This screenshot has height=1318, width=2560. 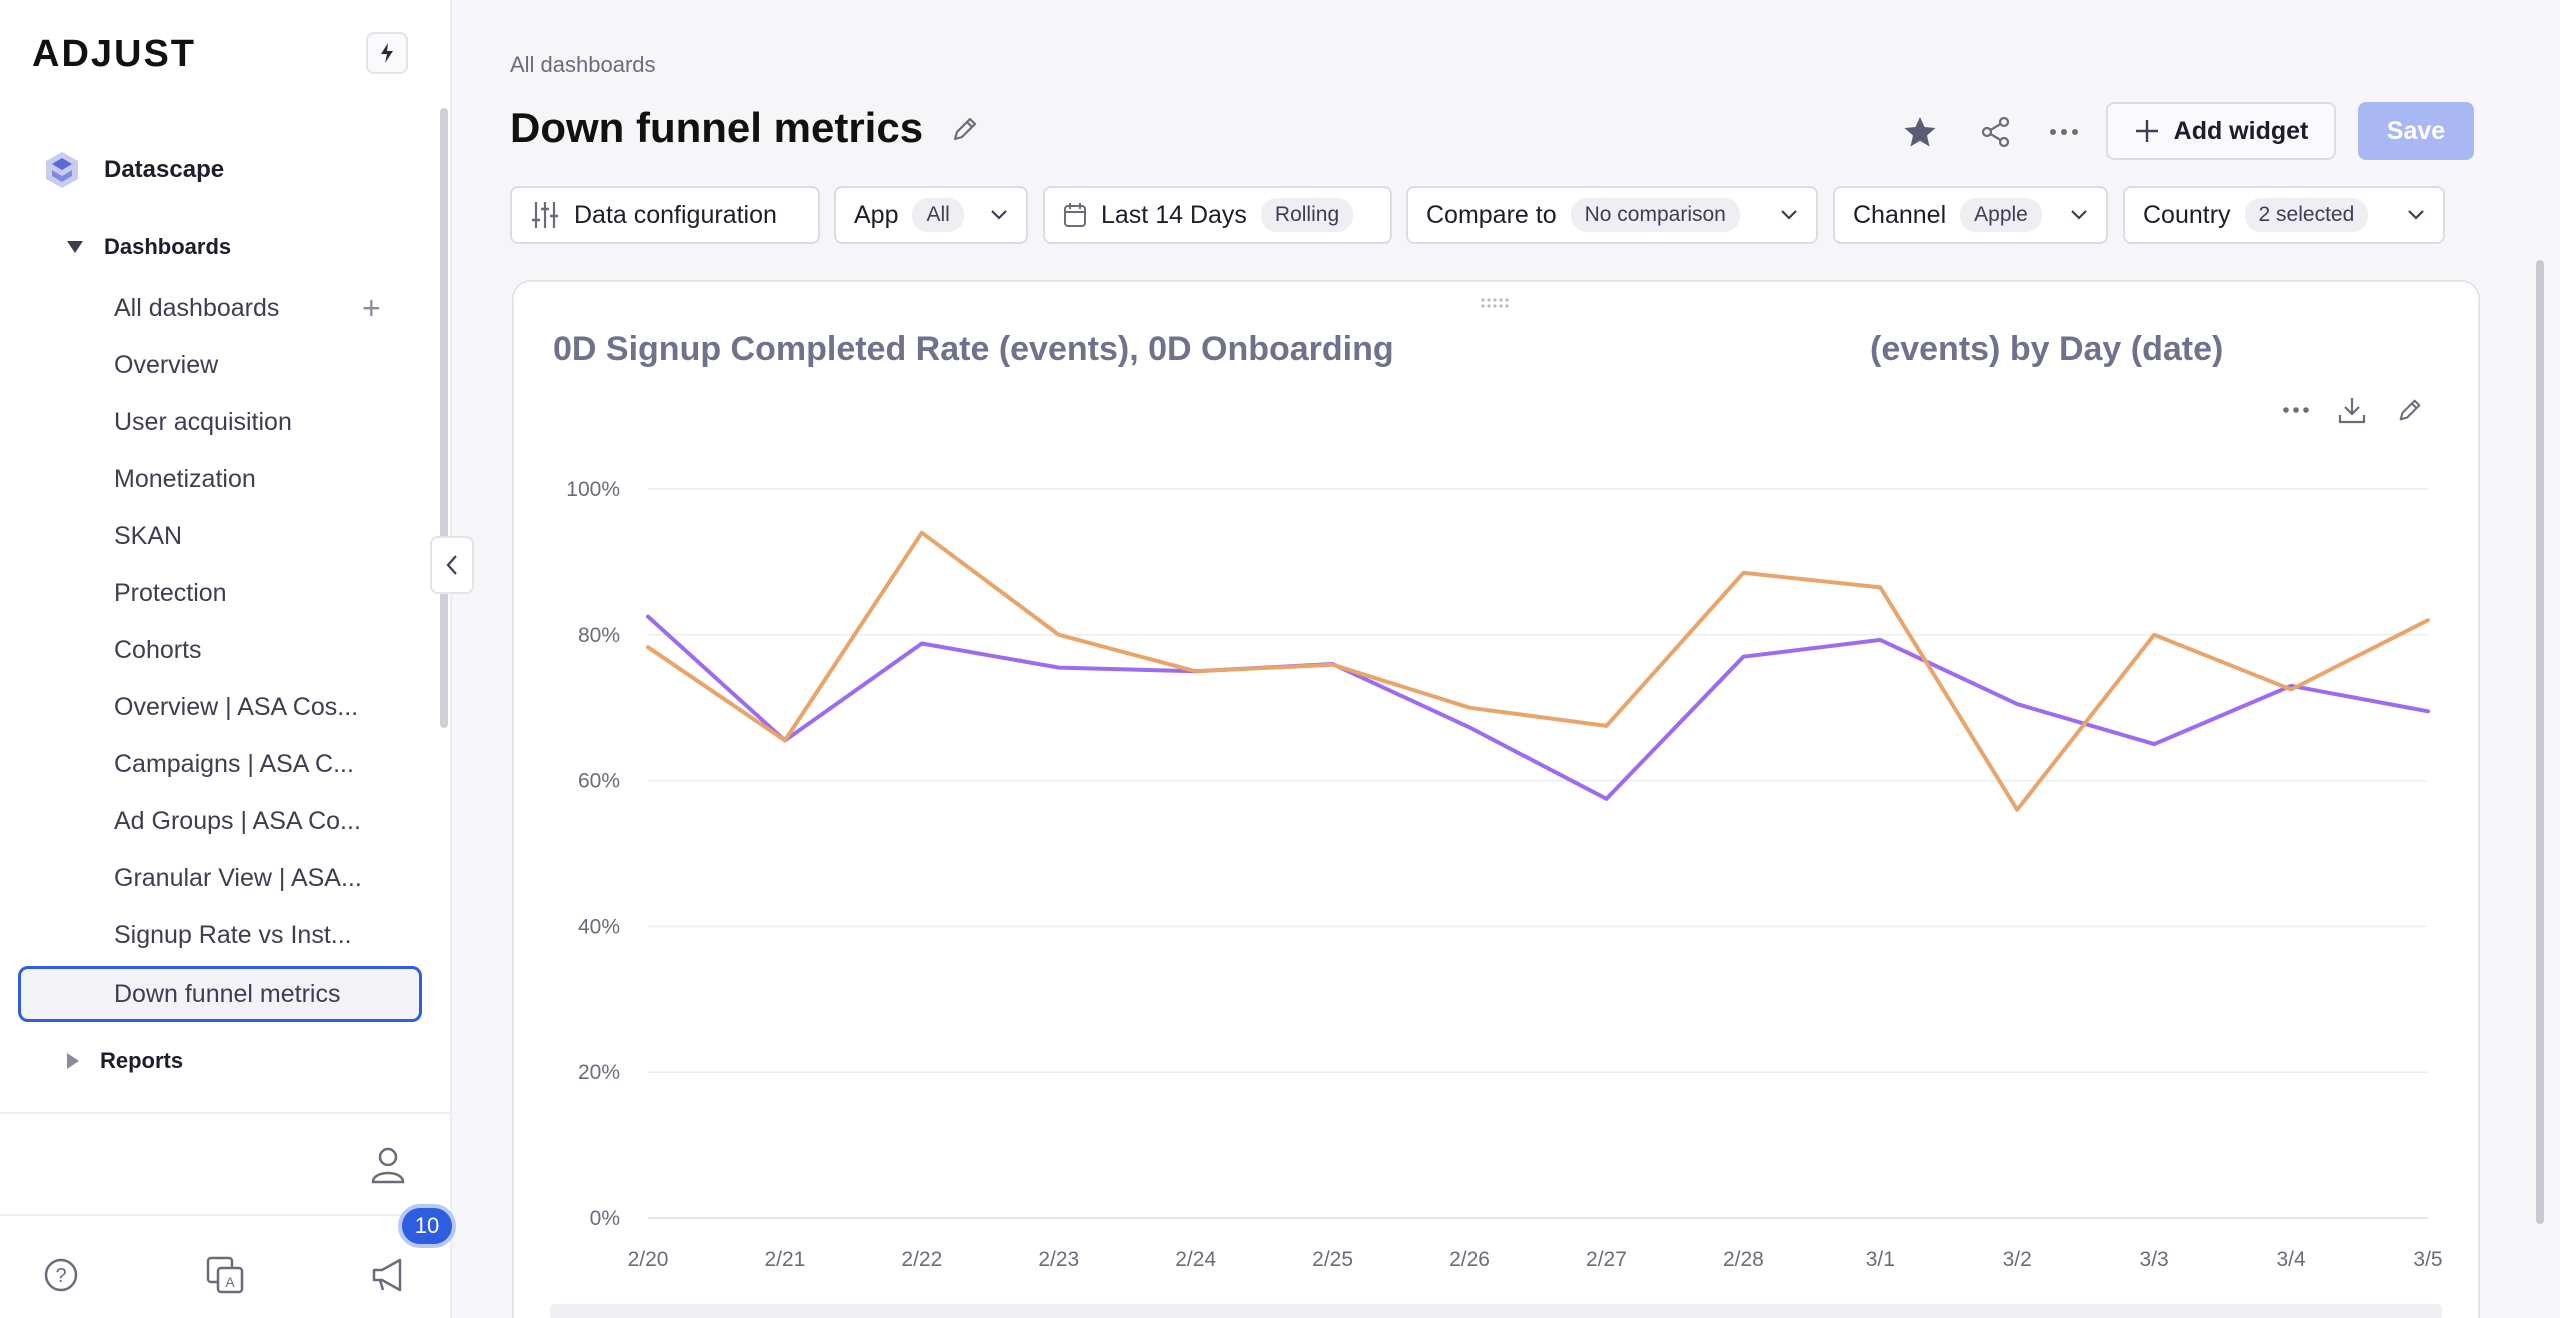 I want to click on translate-icon: A, so click(x=225, y=1275).